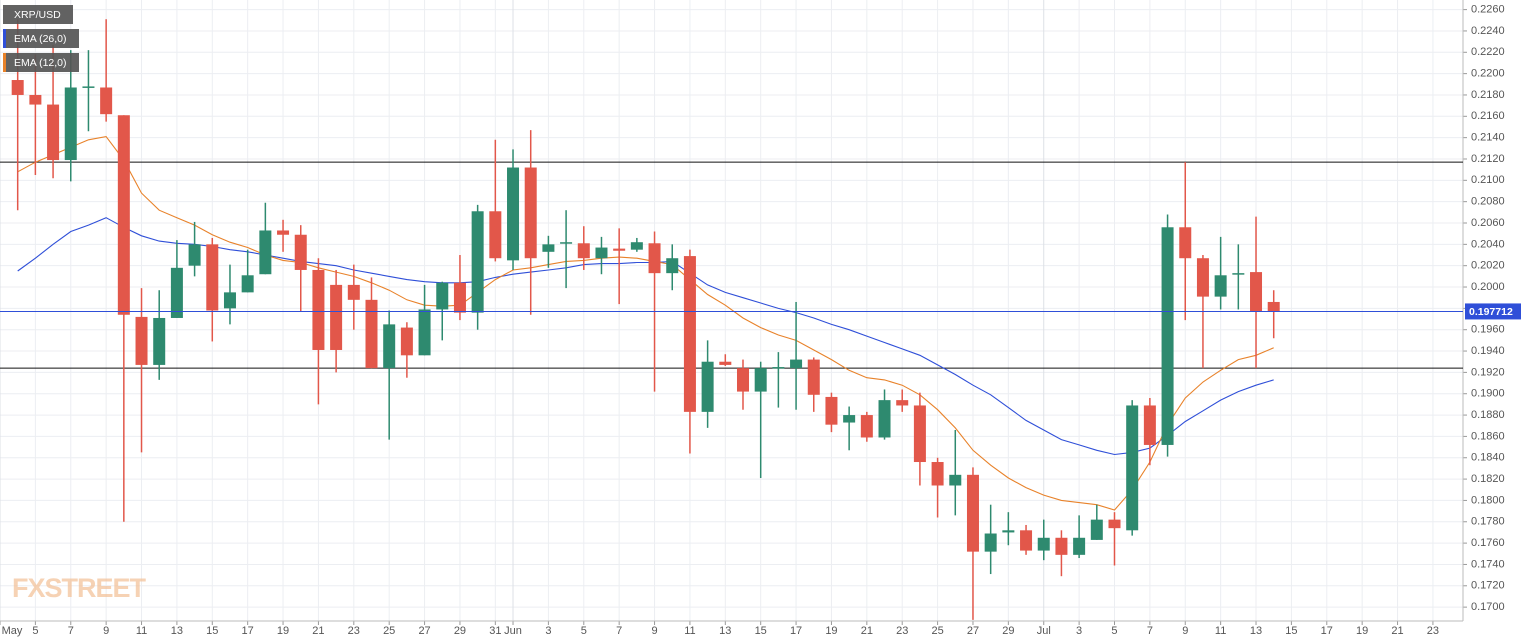 This screenshot has height=641, width=1536. What do you see at coordinates (79, 588) in the screenshot?
I see `watermark: FXSTREET` at bounding box center [79, 588].